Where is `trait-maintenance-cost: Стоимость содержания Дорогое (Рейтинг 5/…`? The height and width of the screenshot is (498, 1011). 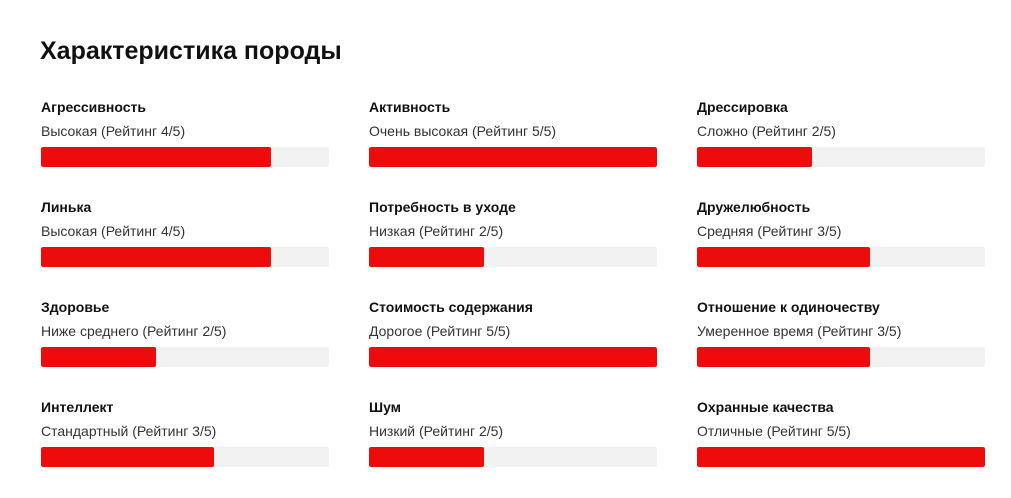
trait-maintenance-cost: Стоимость содержания Дорогое (Рейтинг 5/… is located at coordinates (513, 348).